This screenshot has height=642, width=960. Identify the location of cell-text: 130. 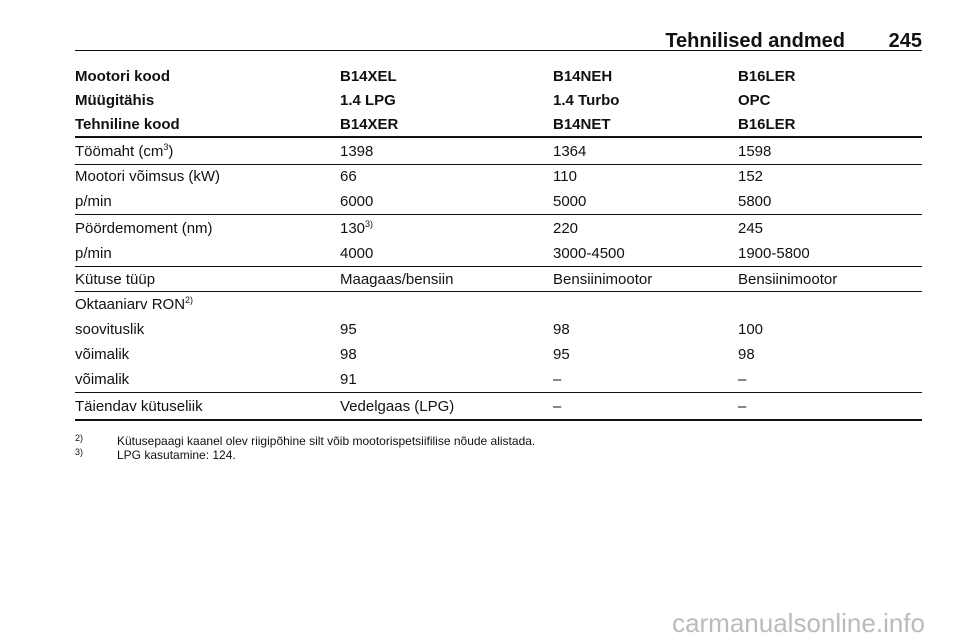
(353, 228).